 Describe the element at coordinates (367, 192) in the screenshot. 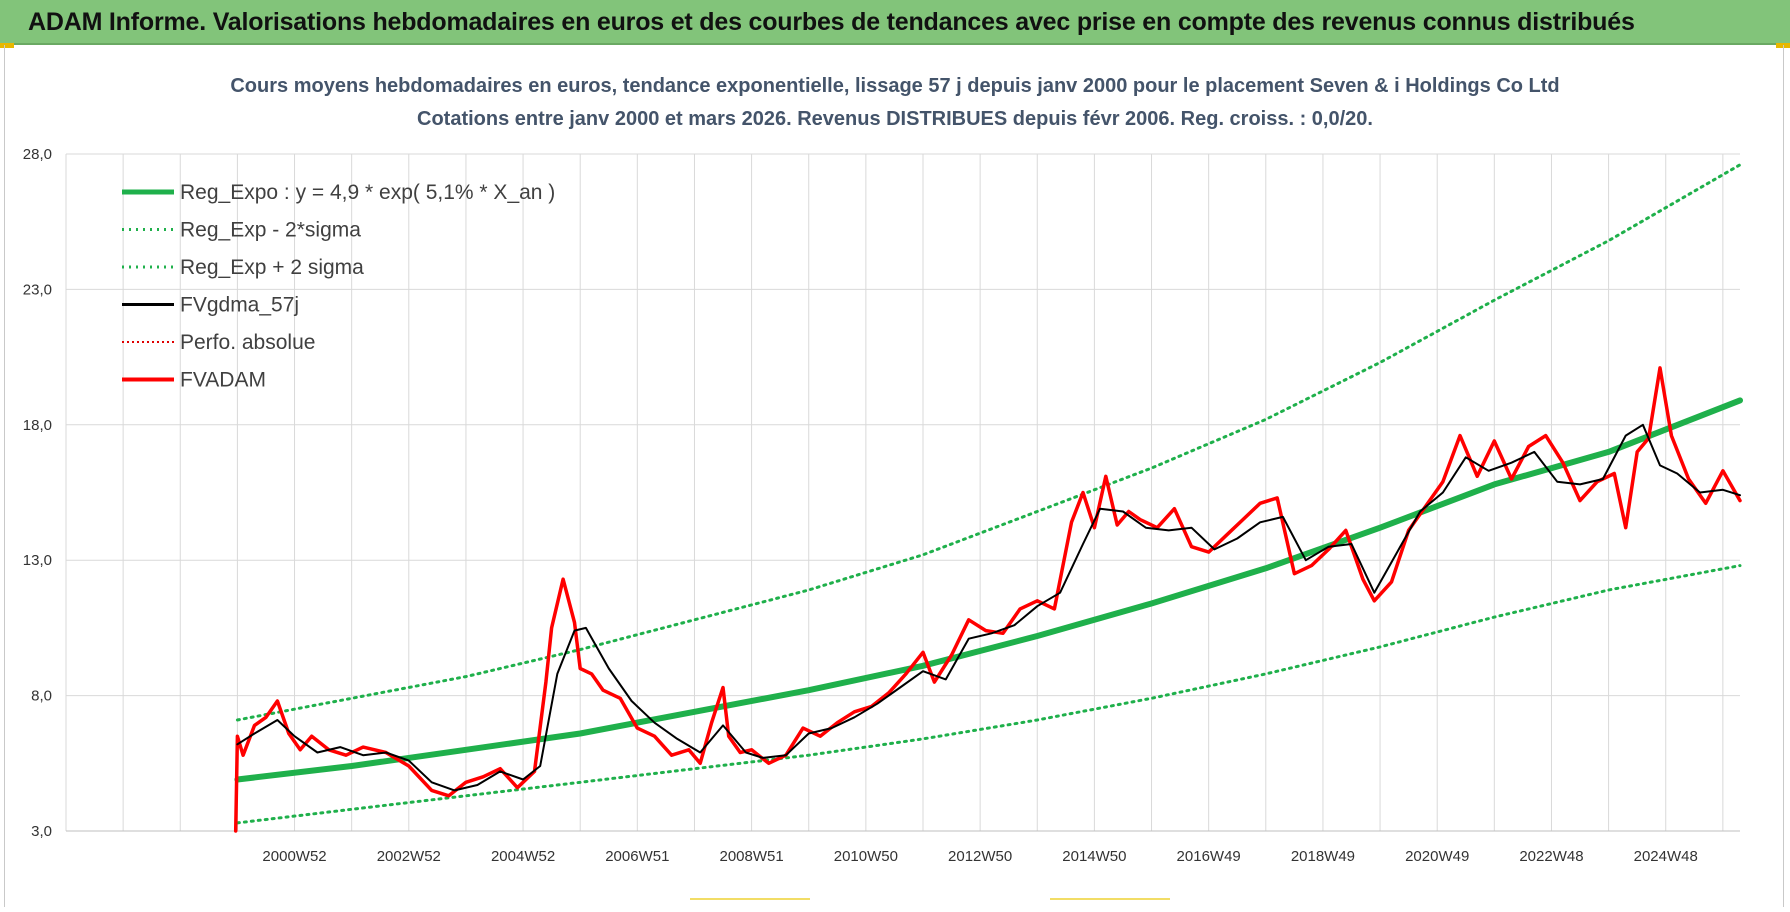

I see `legend-label: Reg_Expo : y = 4,9 * exp( 5,1% * X_an )` at that location.